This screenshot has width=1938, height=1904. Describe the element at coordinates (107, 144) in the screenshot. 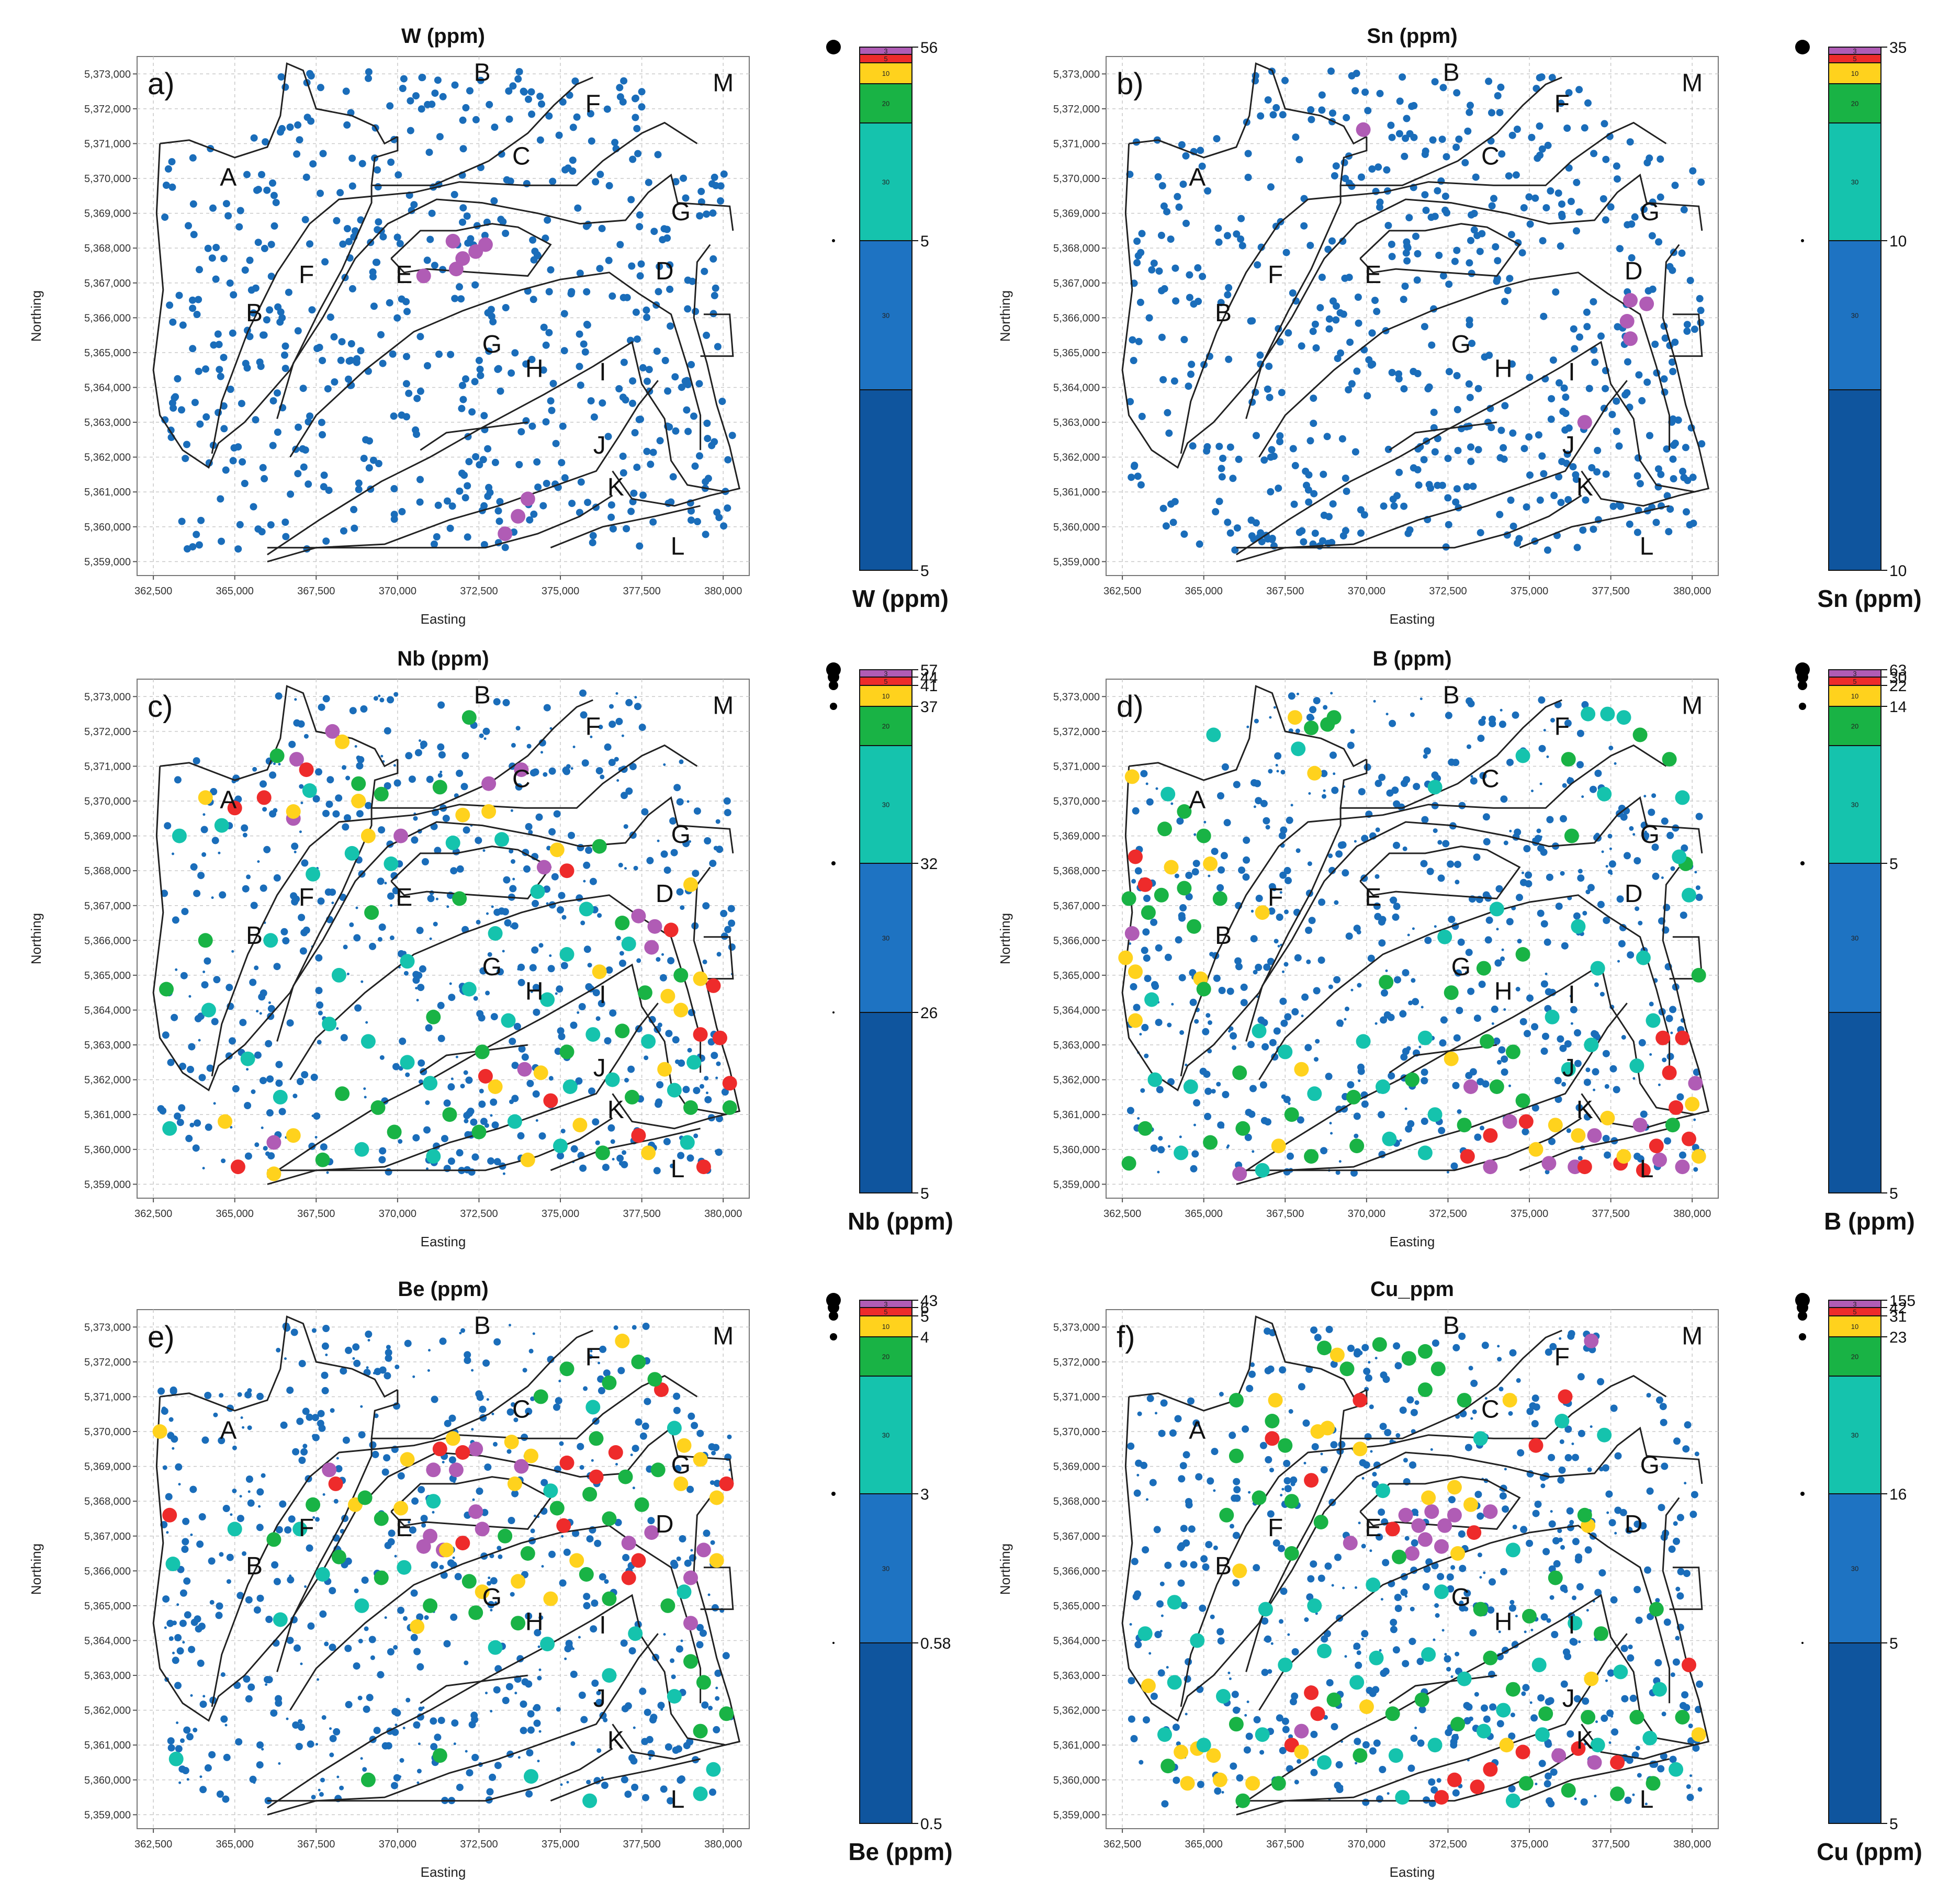

I see `y-tick-label: 5,371,000` at that location.